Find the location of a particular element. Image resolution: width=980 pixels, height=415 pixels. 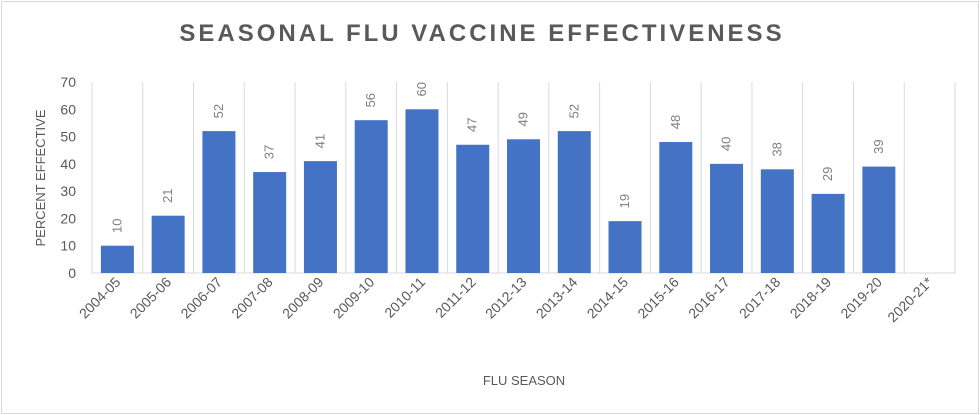

x-tick-label: 2020-21* is located at coordinates (910, 299).